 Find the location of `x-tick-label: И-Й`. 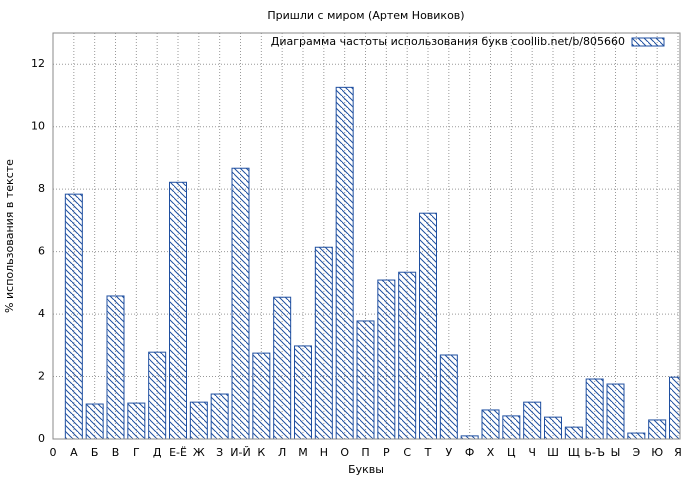

x-tick-label: И-Й is located at coordinates (240, 452).